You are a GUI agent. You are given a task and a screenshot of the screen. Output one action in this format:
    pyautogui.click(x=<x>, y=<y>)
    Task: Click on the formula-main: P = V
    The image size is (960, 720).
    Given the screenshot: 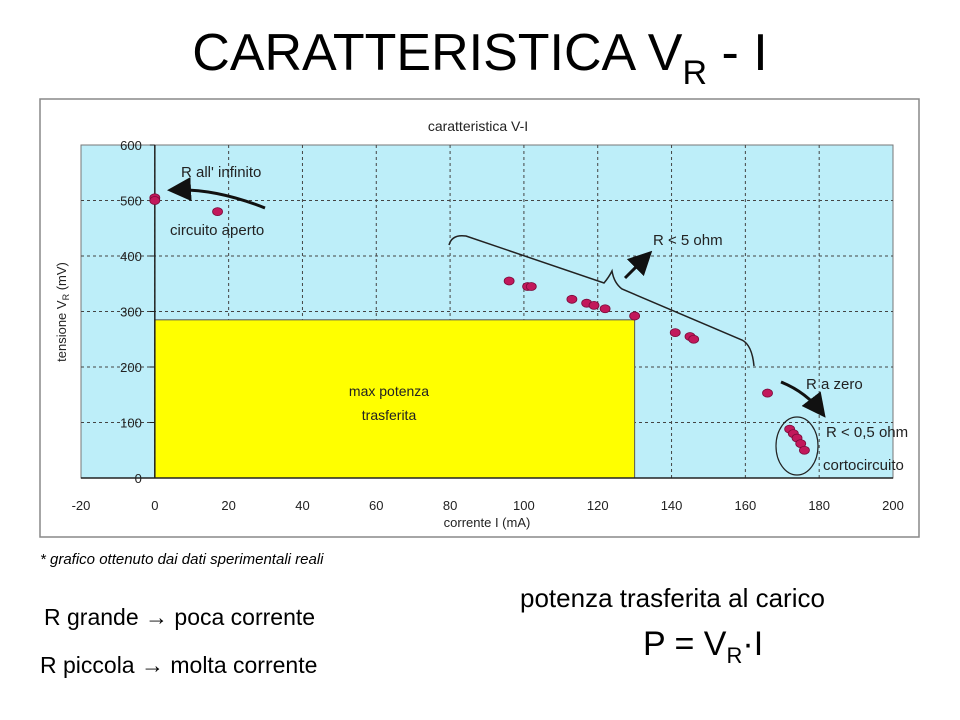 What is the action you would take?
    pyautogui.click(x=685, y=644)
    